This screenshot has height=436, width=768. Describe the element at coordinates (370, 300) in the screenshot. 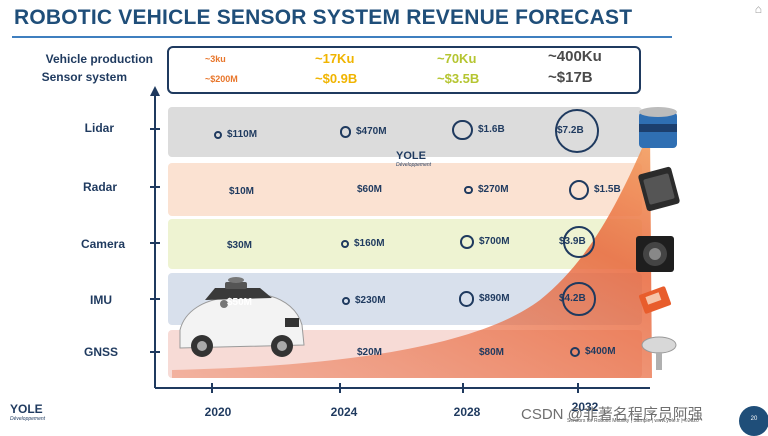

I see `data-label: $230M` at that location.